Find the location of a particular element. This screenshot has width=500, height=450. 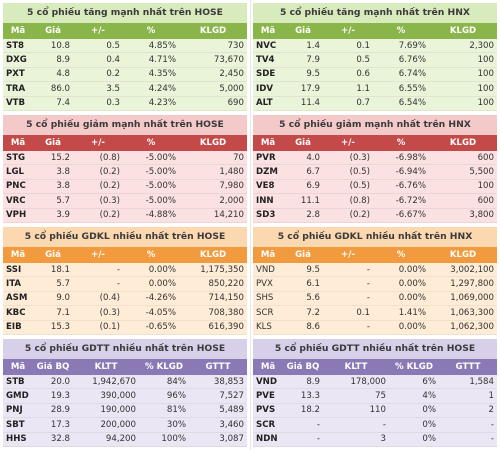

percent: 4.35% is located at coordinates (162, 74).